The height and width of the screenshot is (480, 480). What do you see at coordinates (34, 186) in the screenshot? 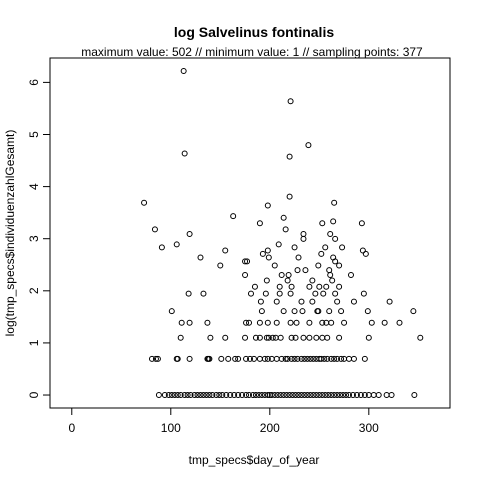
I see `y-tick-label: 4` at bounding box center [34, 186].